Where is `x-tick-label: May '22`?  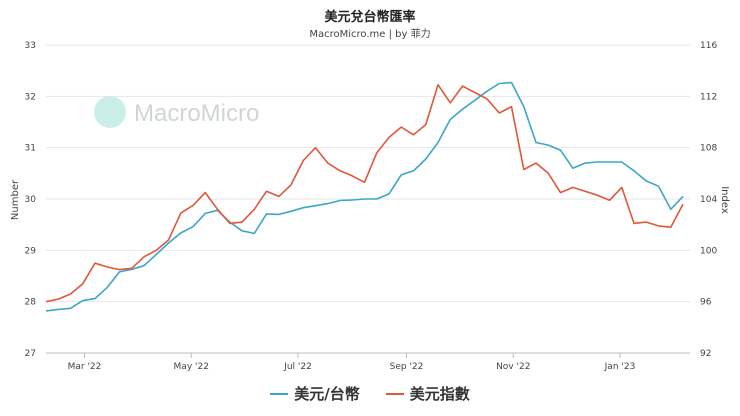
x-tick-label: May '22 is located at coordinates (191, 367).